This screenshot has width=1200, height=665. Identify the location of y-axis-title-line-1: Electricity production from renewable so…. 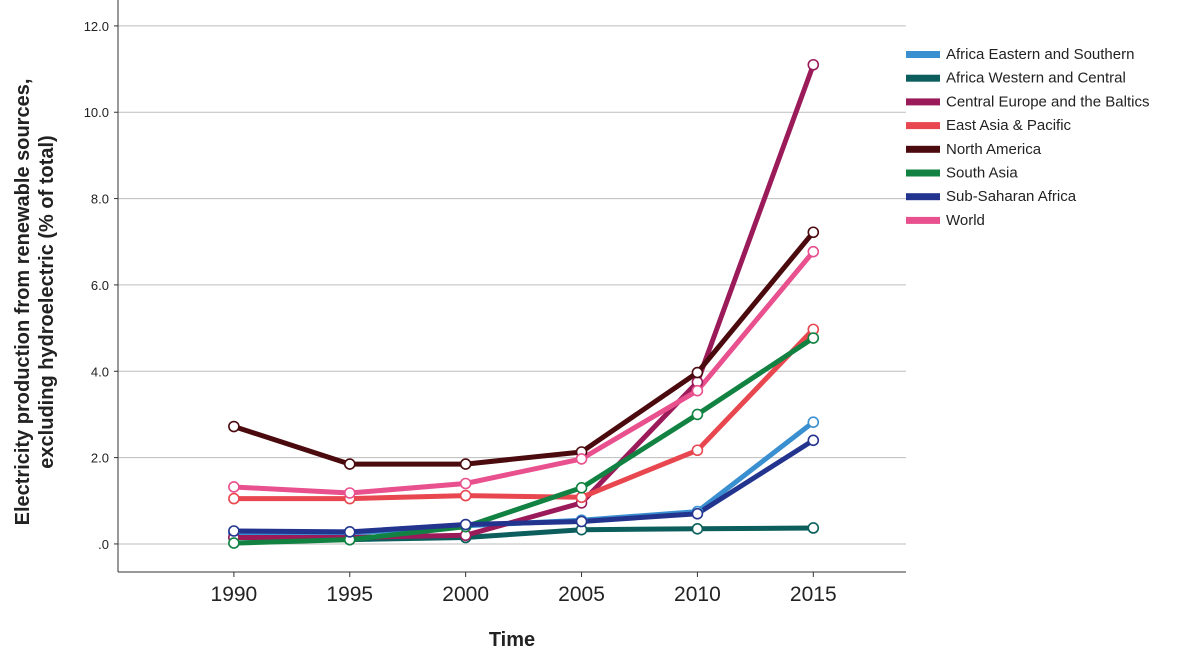
(23, 302).